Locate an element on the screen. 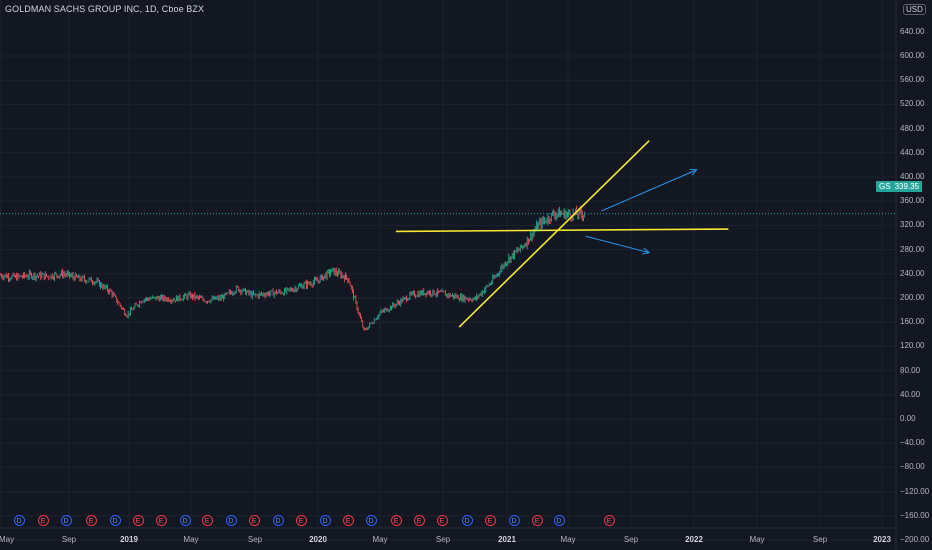 This screenshot has height=550, width=932. time-tick-label: 2023 is located at coordinates (882, 539).